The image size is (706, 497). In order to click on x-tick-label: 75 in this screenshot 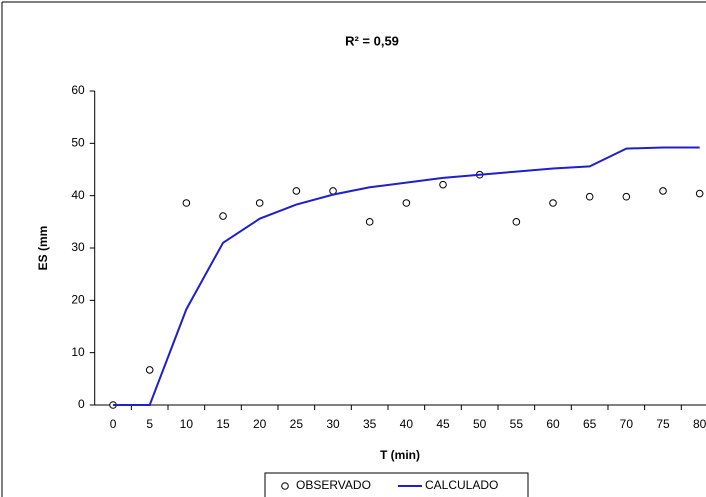, I will do `click(663, 424)`.